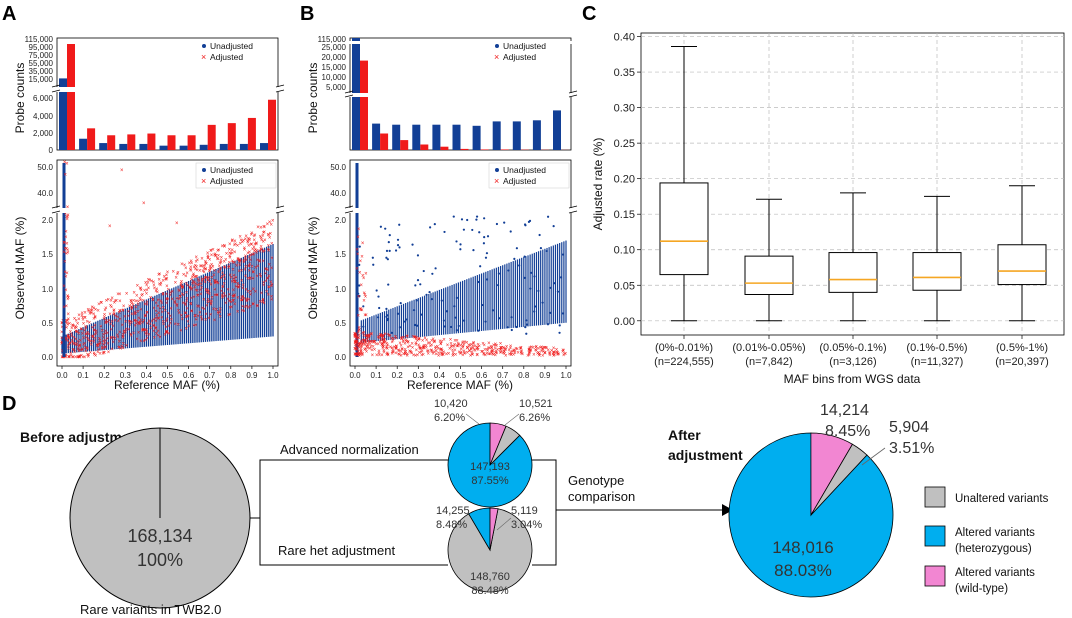 Image resolution: width=1072 pixels, height=618 pixels. Describe the element at coordinates (803, 570) in the screenshot. I see `after-het-pct: 88.03%` at that location.